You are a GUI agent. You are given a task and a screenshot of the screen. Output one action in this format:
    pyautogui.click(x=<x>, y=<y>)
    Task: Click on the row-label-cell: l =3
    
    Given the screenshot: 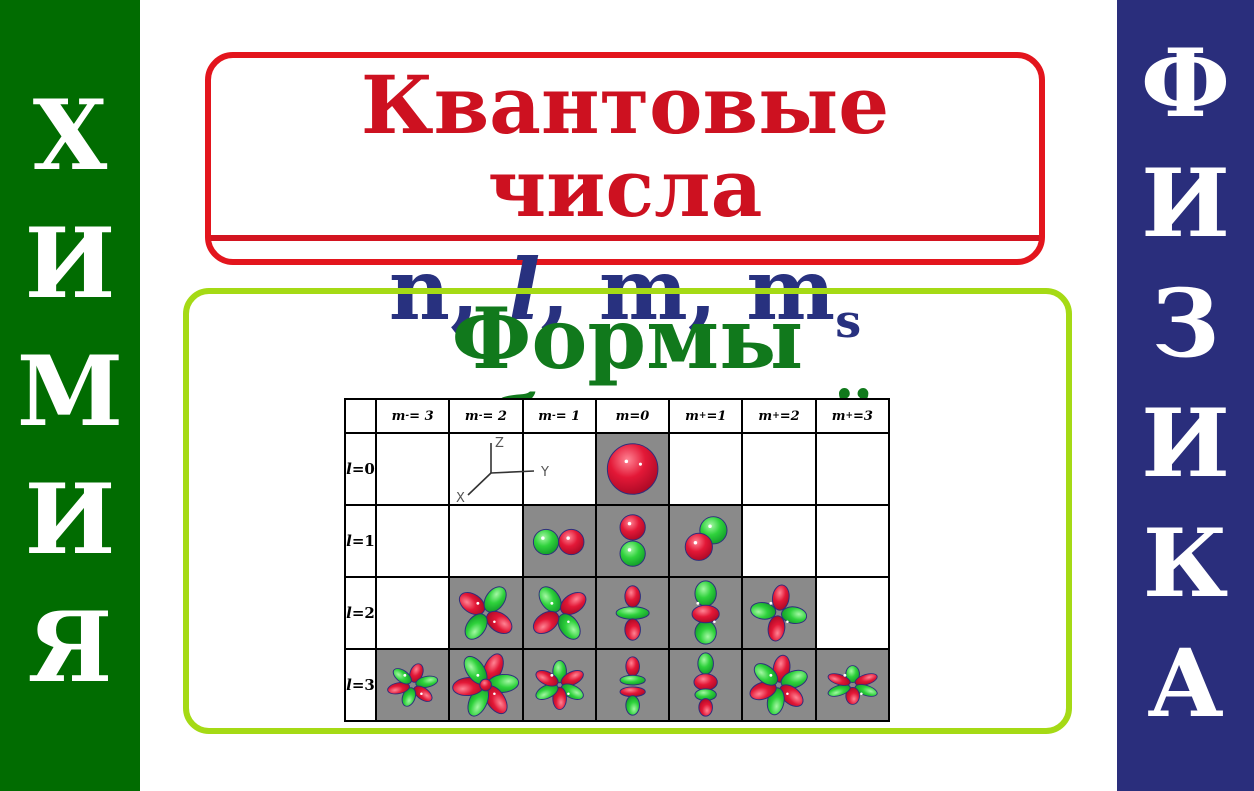 What is the action you would take?
    pyautogui.click(x=360, y=685)
    